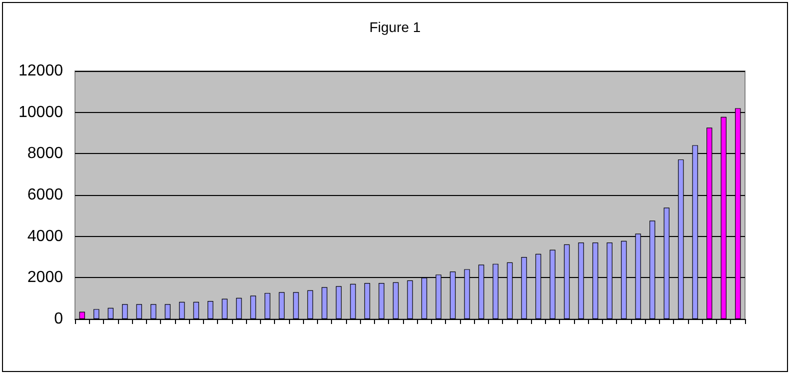 This screenshot has width=800, height=384. Describe the element at coordinates (41, 71) in the screenshot. I see `y-tick-label: 12000` at that location.